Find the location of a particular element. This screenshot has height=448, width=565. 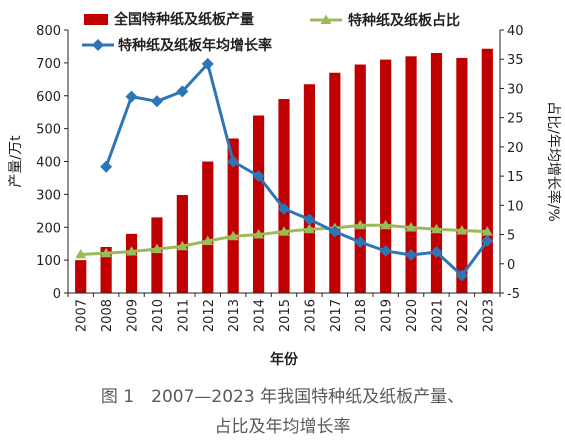

legend-label-production: 全国特种纸及纸板产量 is located at coordinates (183, 19).